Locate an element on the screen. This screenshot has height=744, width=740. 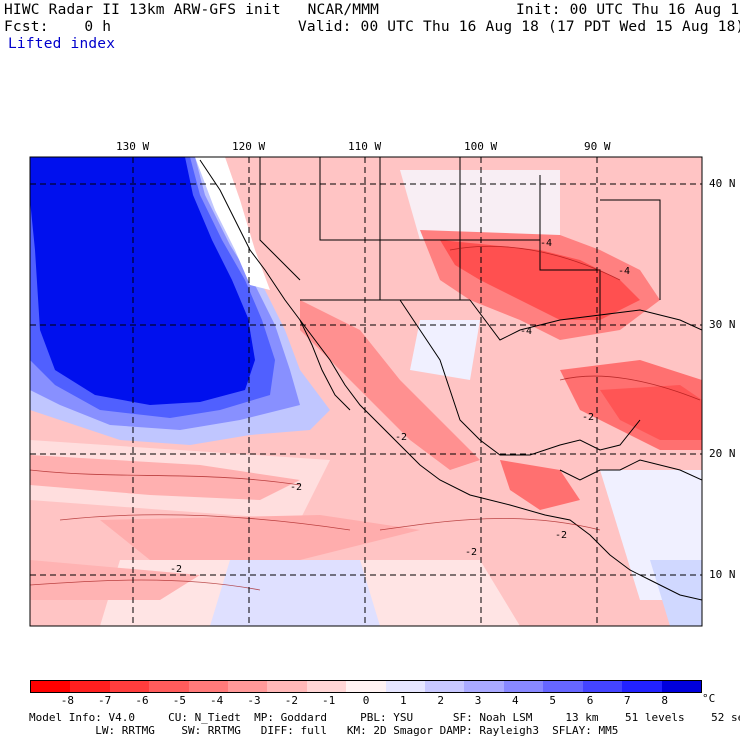
colorbar-unit: °C is located at coordinates (709, 698).